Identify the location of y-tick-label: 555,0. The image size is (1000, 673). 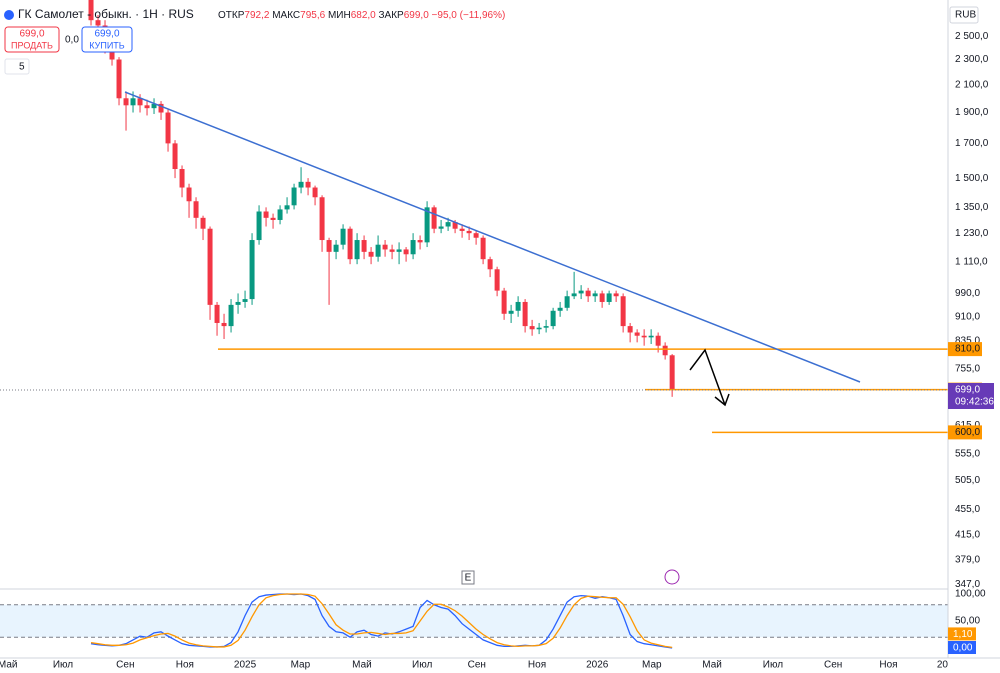
(967, 454).